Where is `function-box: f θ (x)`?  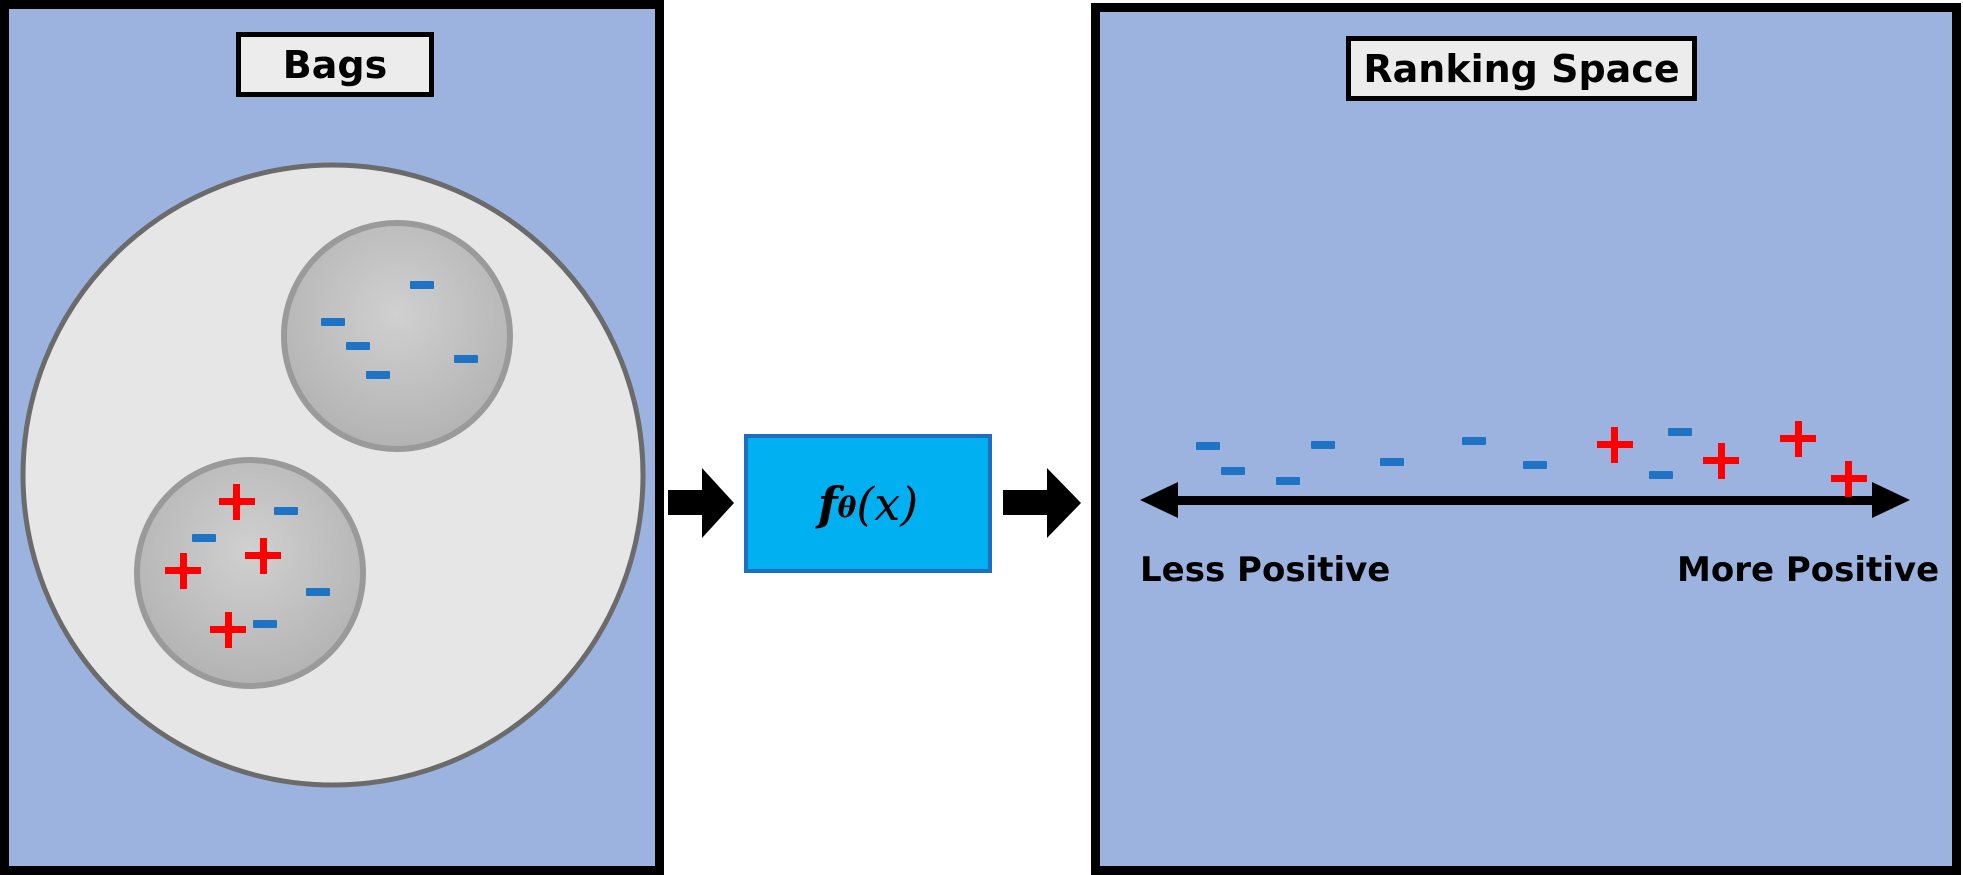 function-box: f θ (x) is located at coordinates (868, 503).